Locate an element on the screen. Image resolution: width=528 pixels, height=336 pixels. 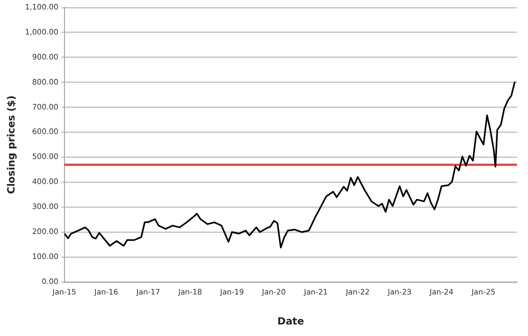
x-axis-title: Date is located at coordinates (290, 322).